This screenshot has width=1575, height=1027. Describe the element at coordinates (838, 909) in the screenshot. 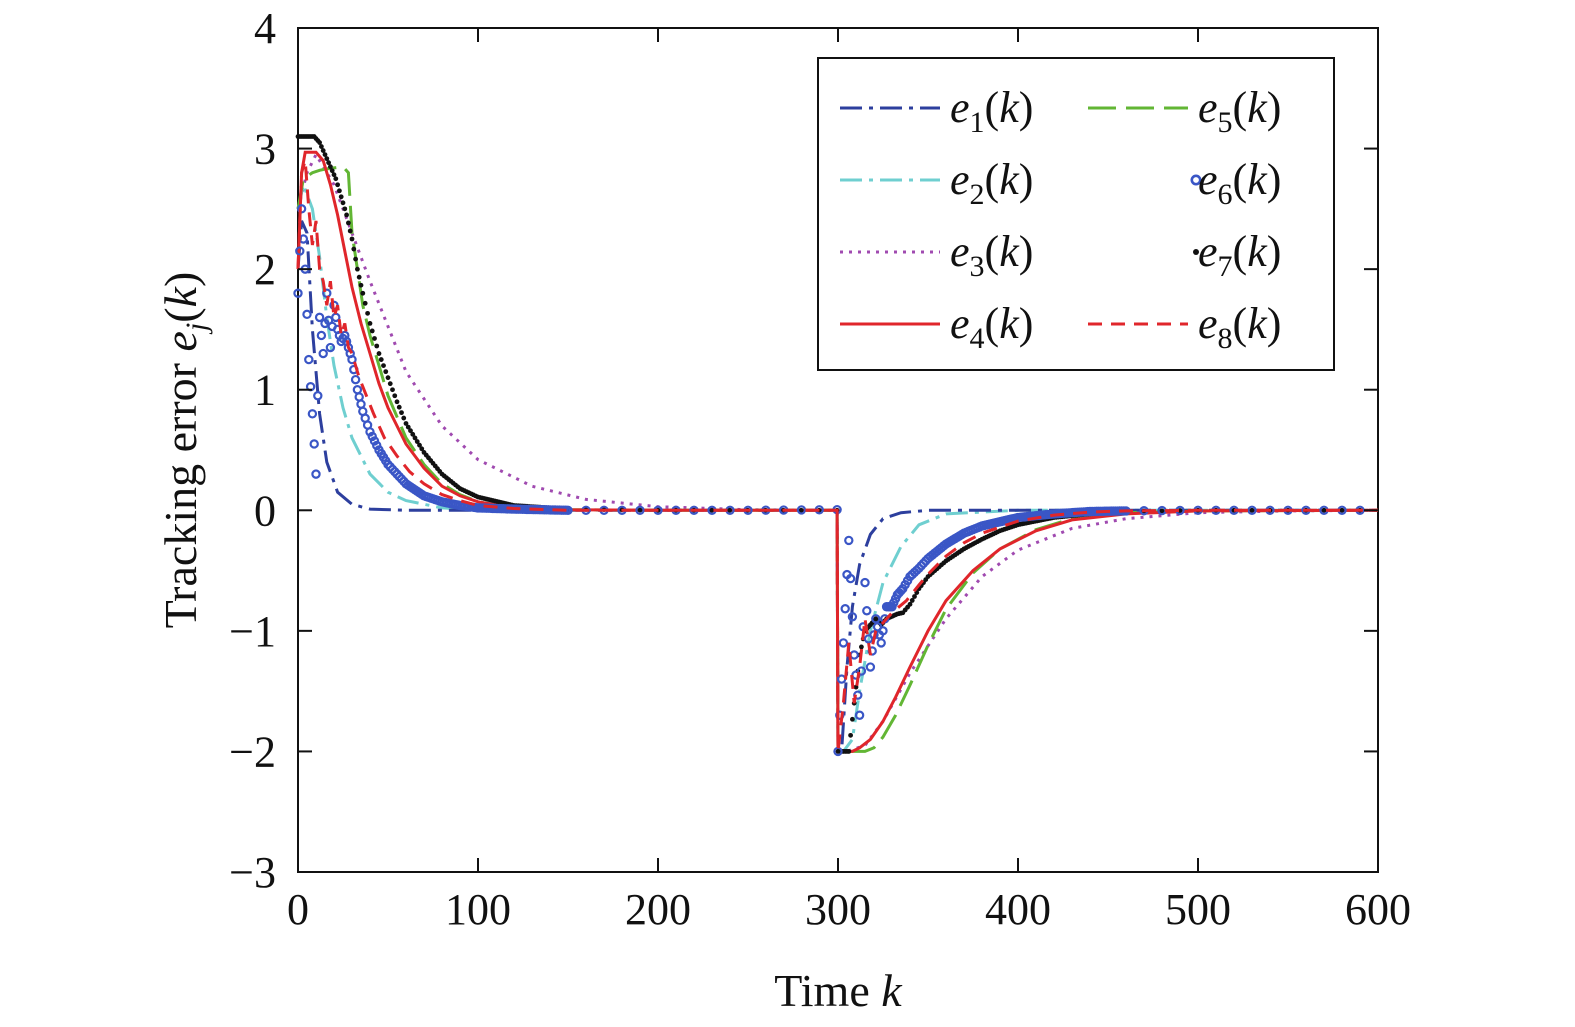

I see `x-tick-label: 300` at that location.